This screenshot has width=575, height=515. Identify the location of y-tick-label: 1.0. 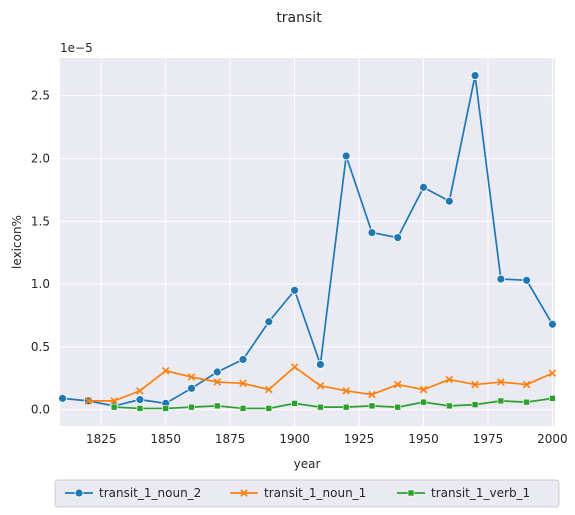
(40, 284).